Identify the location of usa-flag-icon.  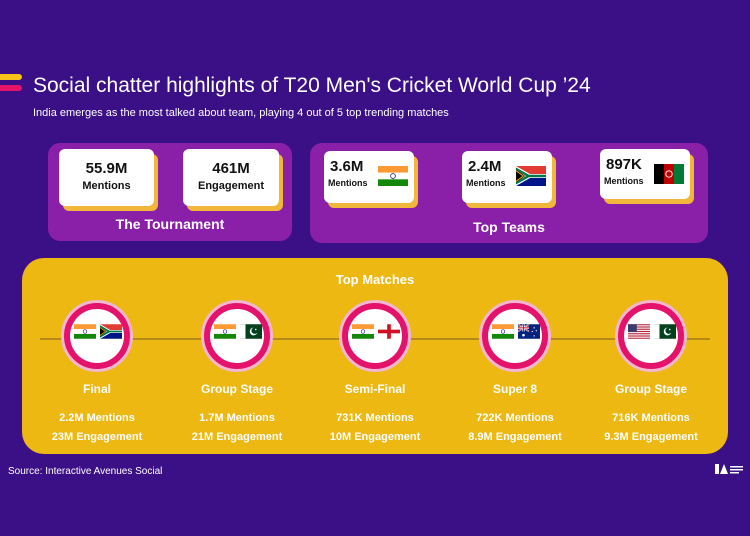
(639, 331).